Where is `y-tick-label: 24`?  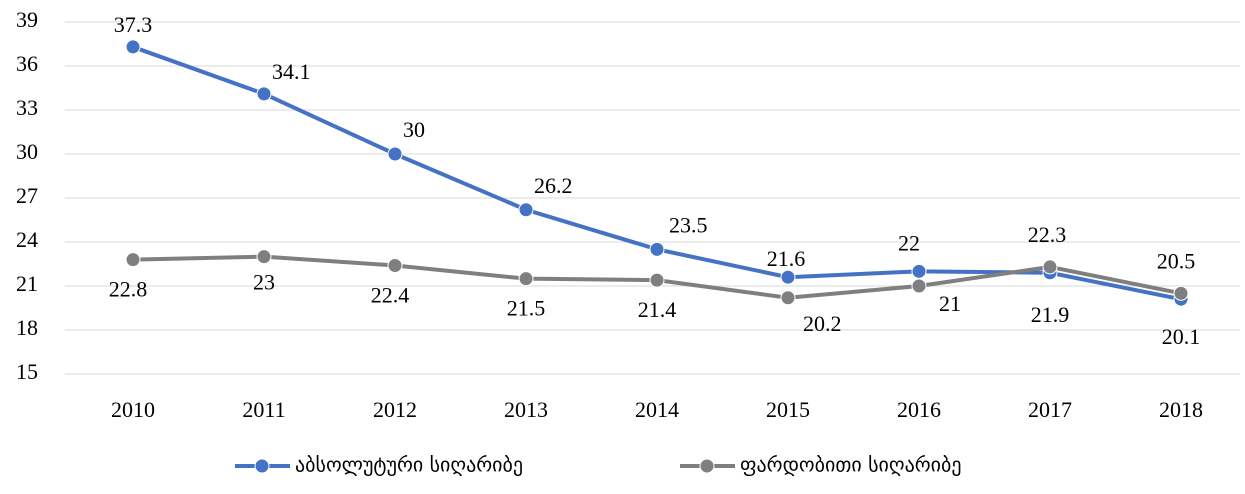
y-tick-label: 24 is located at coordinates (27, 239).